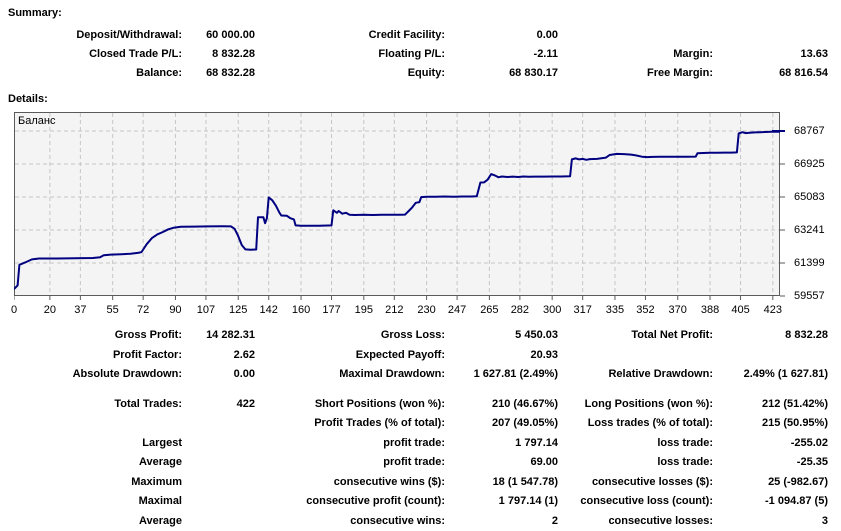  What do you see at coordinates (422, 13) in the screenshot?
I see `summary-heading: Summary:` at bounding box center [422, 13].